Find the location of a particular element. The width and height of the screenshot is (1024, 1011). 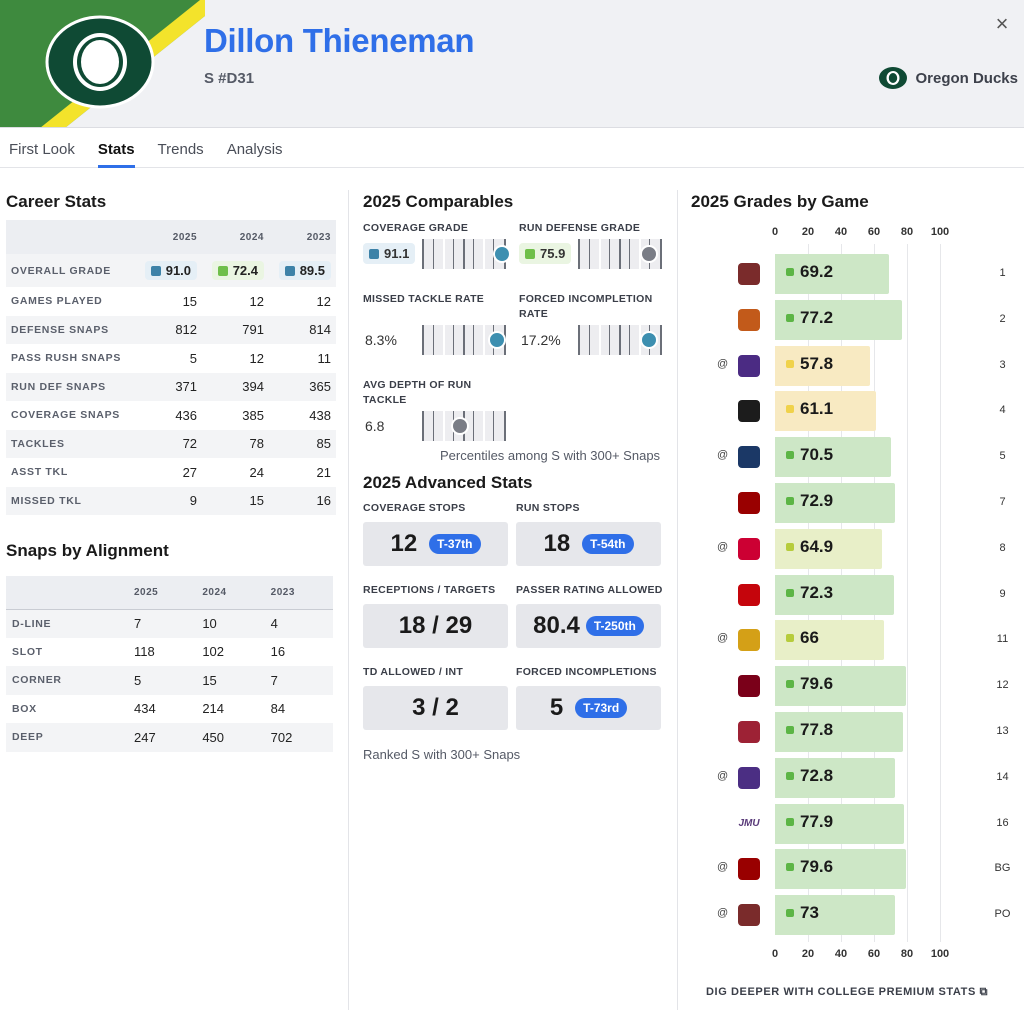

table-row: ASST TKL 27 24 21 is located at coordinates (171, 472).